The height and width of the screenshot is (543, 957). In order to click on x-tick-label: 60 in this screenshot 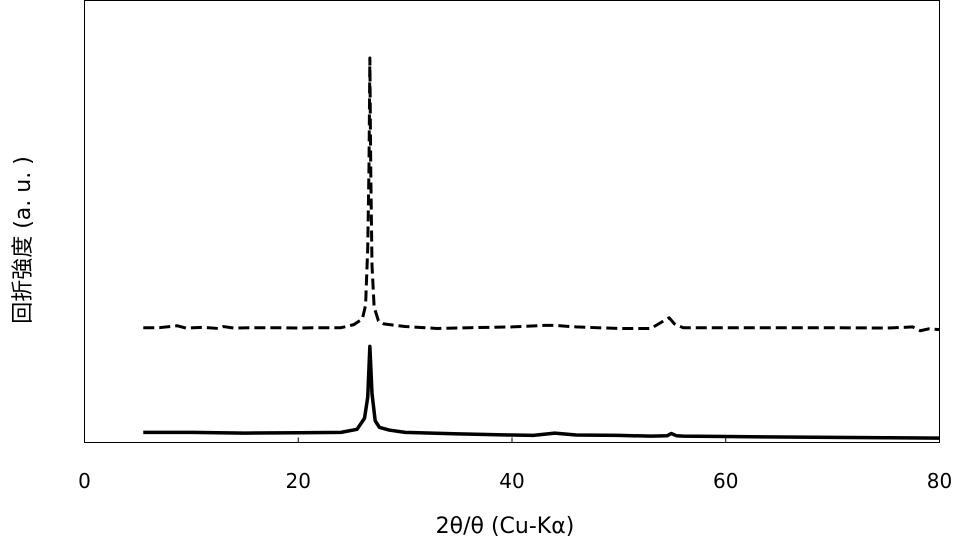, I will do `click(725, 481)`.